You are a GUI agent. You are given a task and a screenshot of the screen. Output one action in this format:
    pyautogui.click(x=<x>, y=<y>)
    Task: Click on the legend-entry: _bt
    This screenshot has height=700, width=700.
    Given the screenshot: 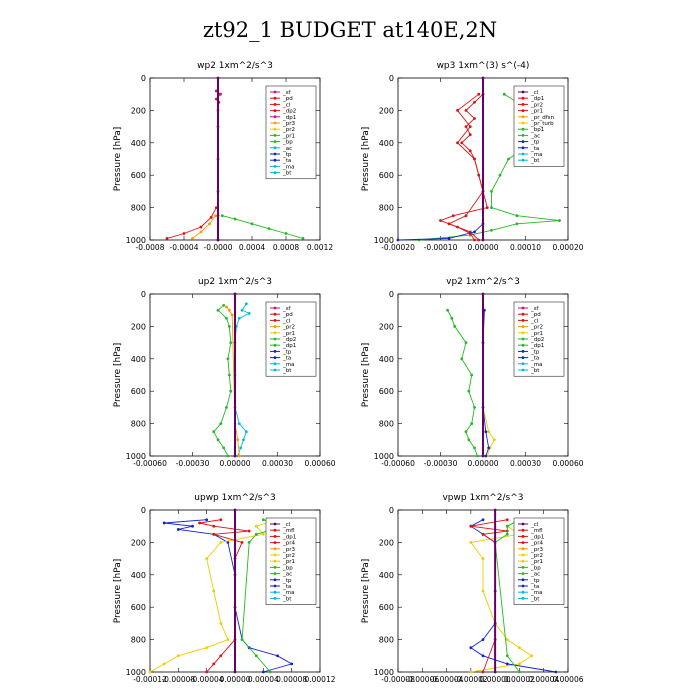 What is the action you would take?
    pyautogui.click(x=287, y=174)
    